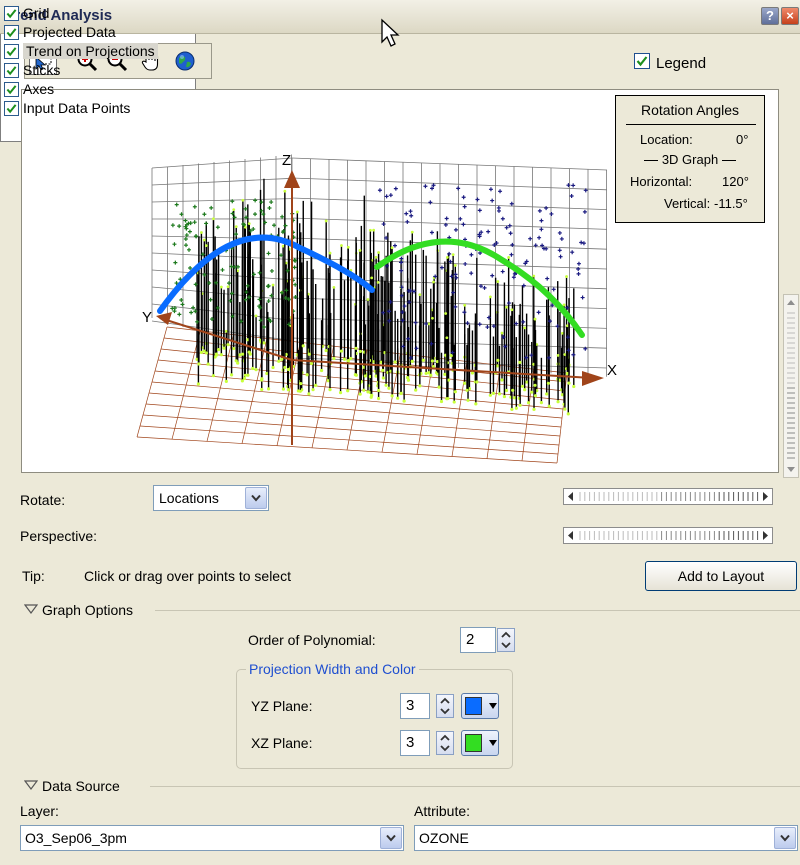  What do you see at coordinates (147, 317) in the screenshot?
I see `y-axis-label: Y` at bounding box center [147, 317].